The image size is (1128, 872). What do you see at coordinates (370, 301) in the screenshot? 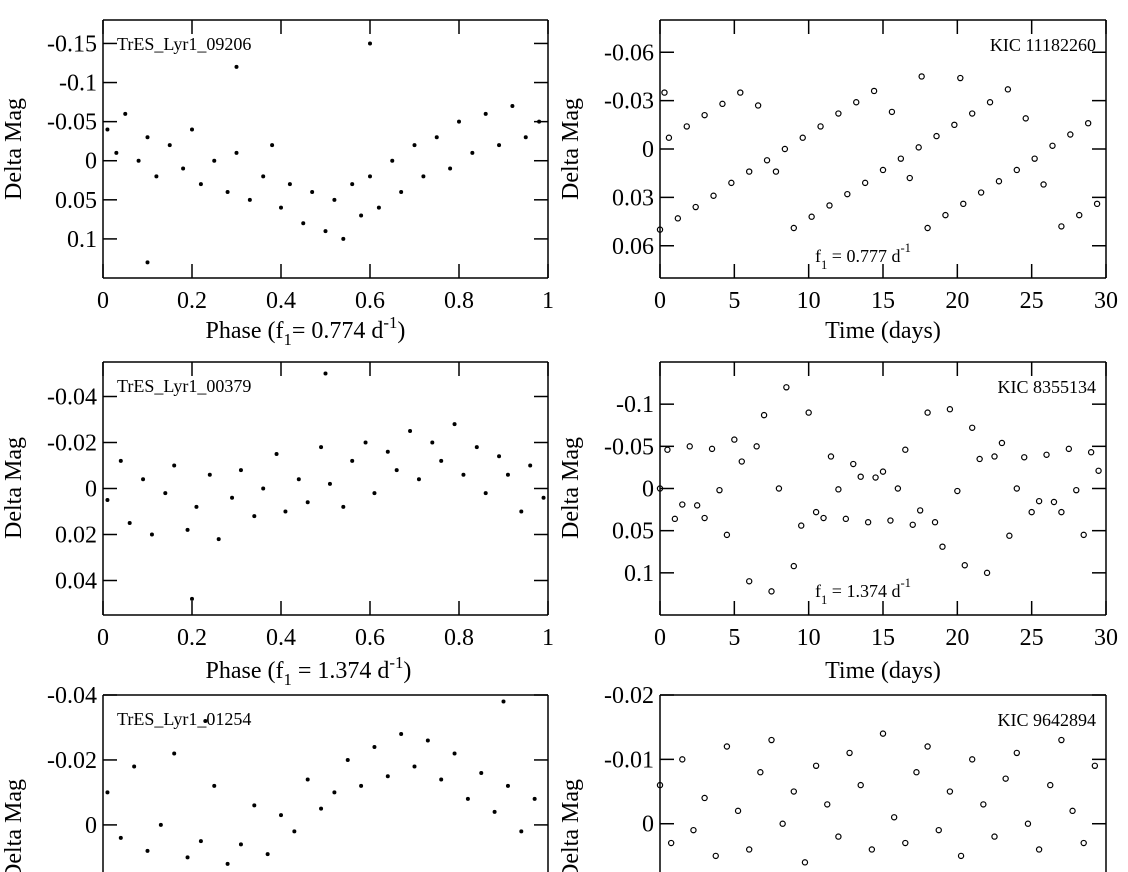
I see `x-tick-label: 0.6` at bounding box center [370, 301].